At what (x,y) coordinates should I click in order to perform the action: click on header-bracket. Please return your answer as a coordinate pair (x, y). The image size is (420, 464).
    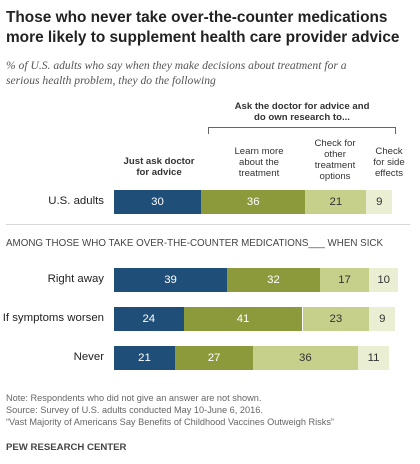
    Looking at the image, I should click on (302, 130).